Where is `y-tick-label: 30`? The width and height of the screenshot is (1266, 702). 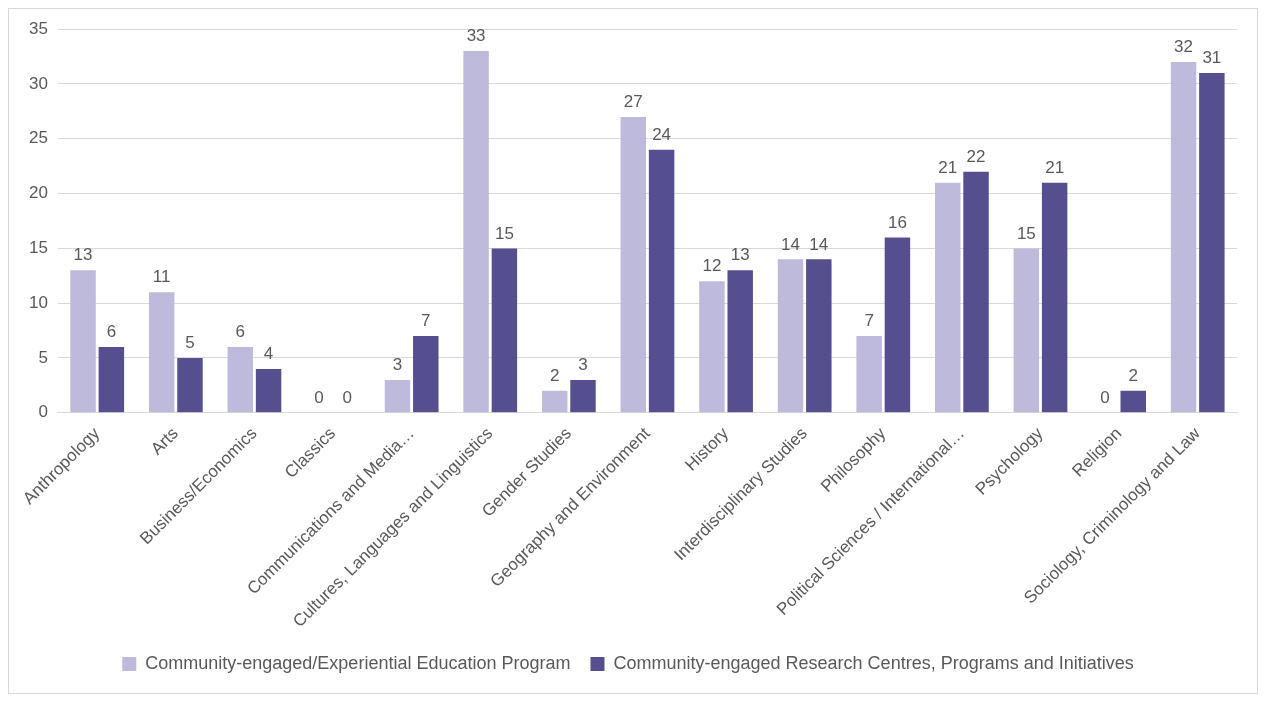 y-tick-label: 30 is located at coordinates (38, 83).